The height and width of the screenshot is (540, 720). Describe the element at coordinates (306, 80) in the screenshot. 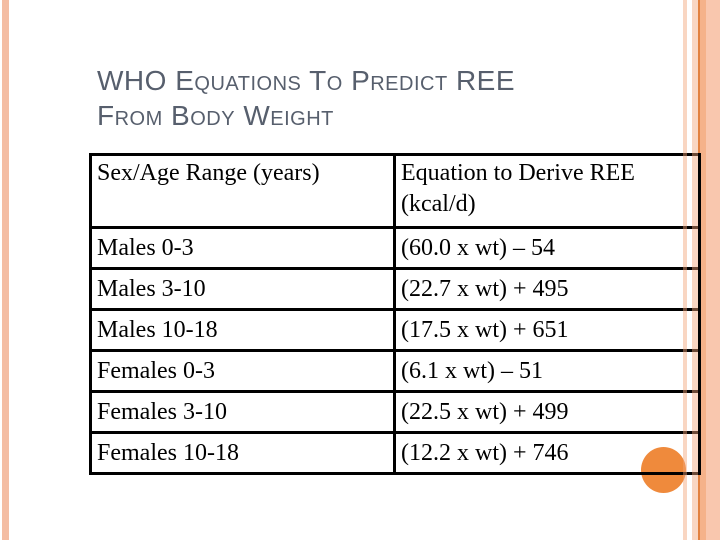

I see `page-title-line-1: WHO Equations To Predict REE` at that location.